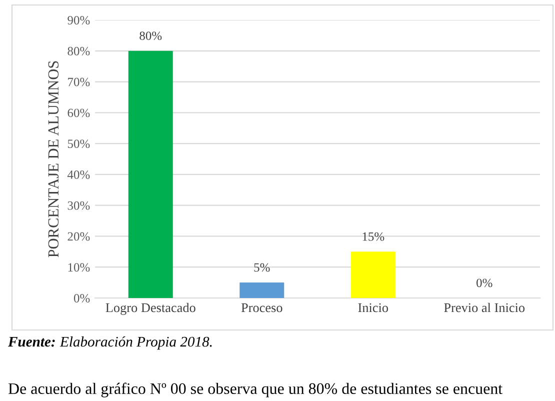 Image resolution: width=555 pixels, height=401 pixels. Describe the element at coordinates (373, 307) in the screenshot. I see `x-tick-label: Inicio` at that location.